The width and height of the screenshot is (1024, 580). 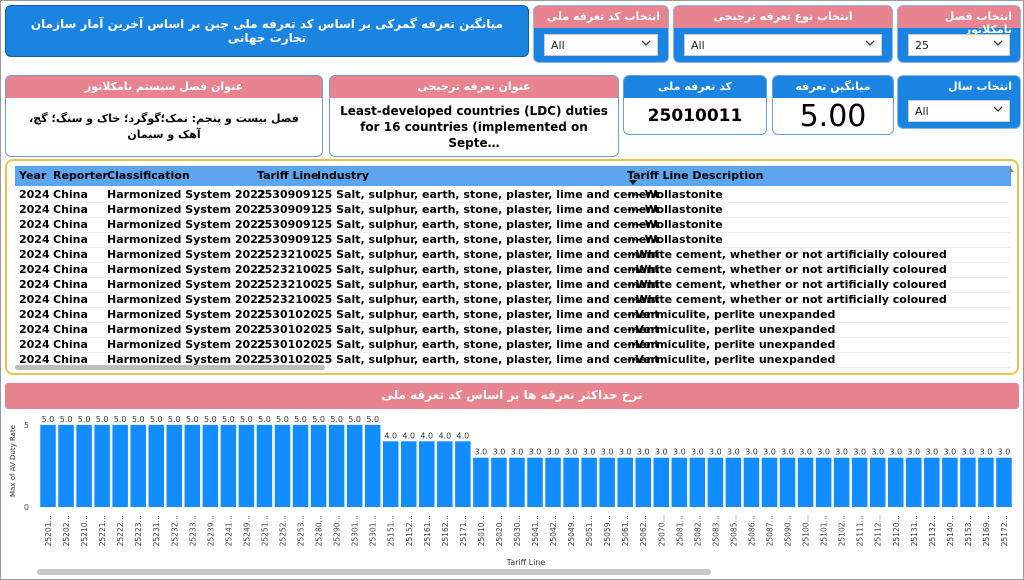 I want to click on year-dropdown: All, so click(x=959, y=111).